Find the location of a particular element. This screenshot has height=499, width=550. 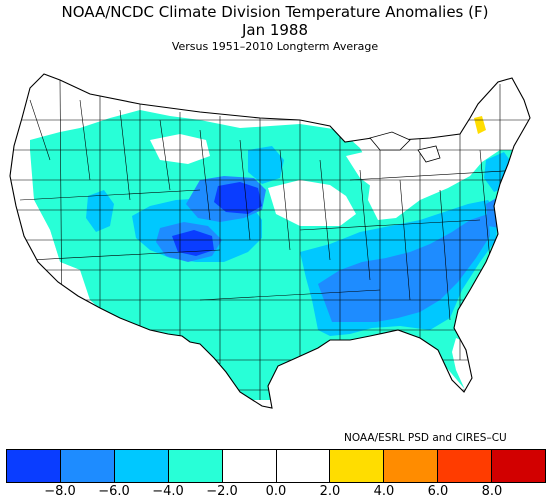

legend-tick-label: −6.0 is located at coordinates (114, 491).